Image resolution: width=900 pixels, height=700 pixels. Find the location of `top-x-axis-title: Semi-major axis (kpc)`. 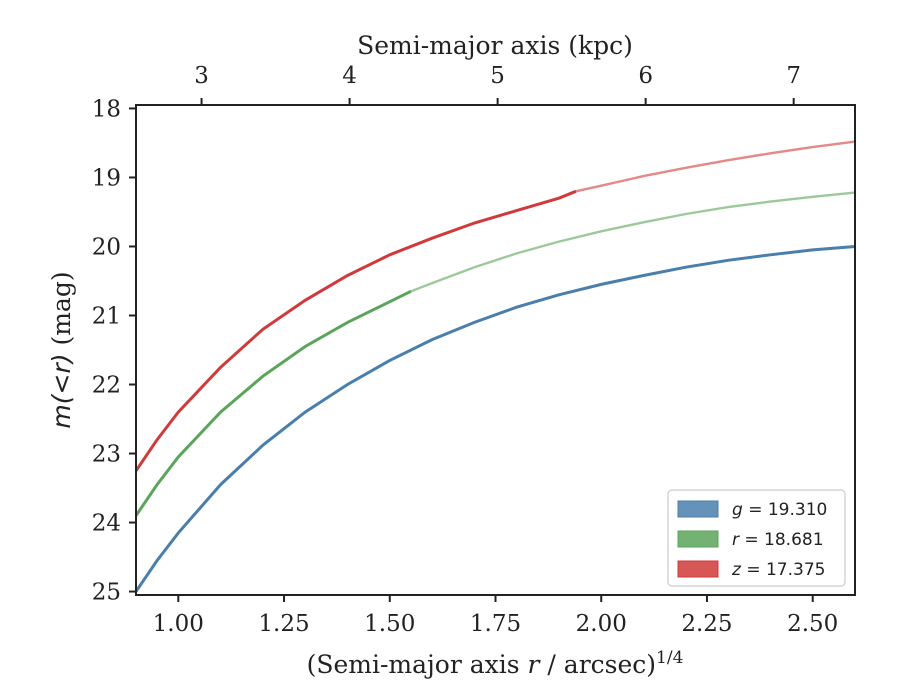

top-x-axis-title: Semi-major axis (kpc) is located at coordinates (495, 45).